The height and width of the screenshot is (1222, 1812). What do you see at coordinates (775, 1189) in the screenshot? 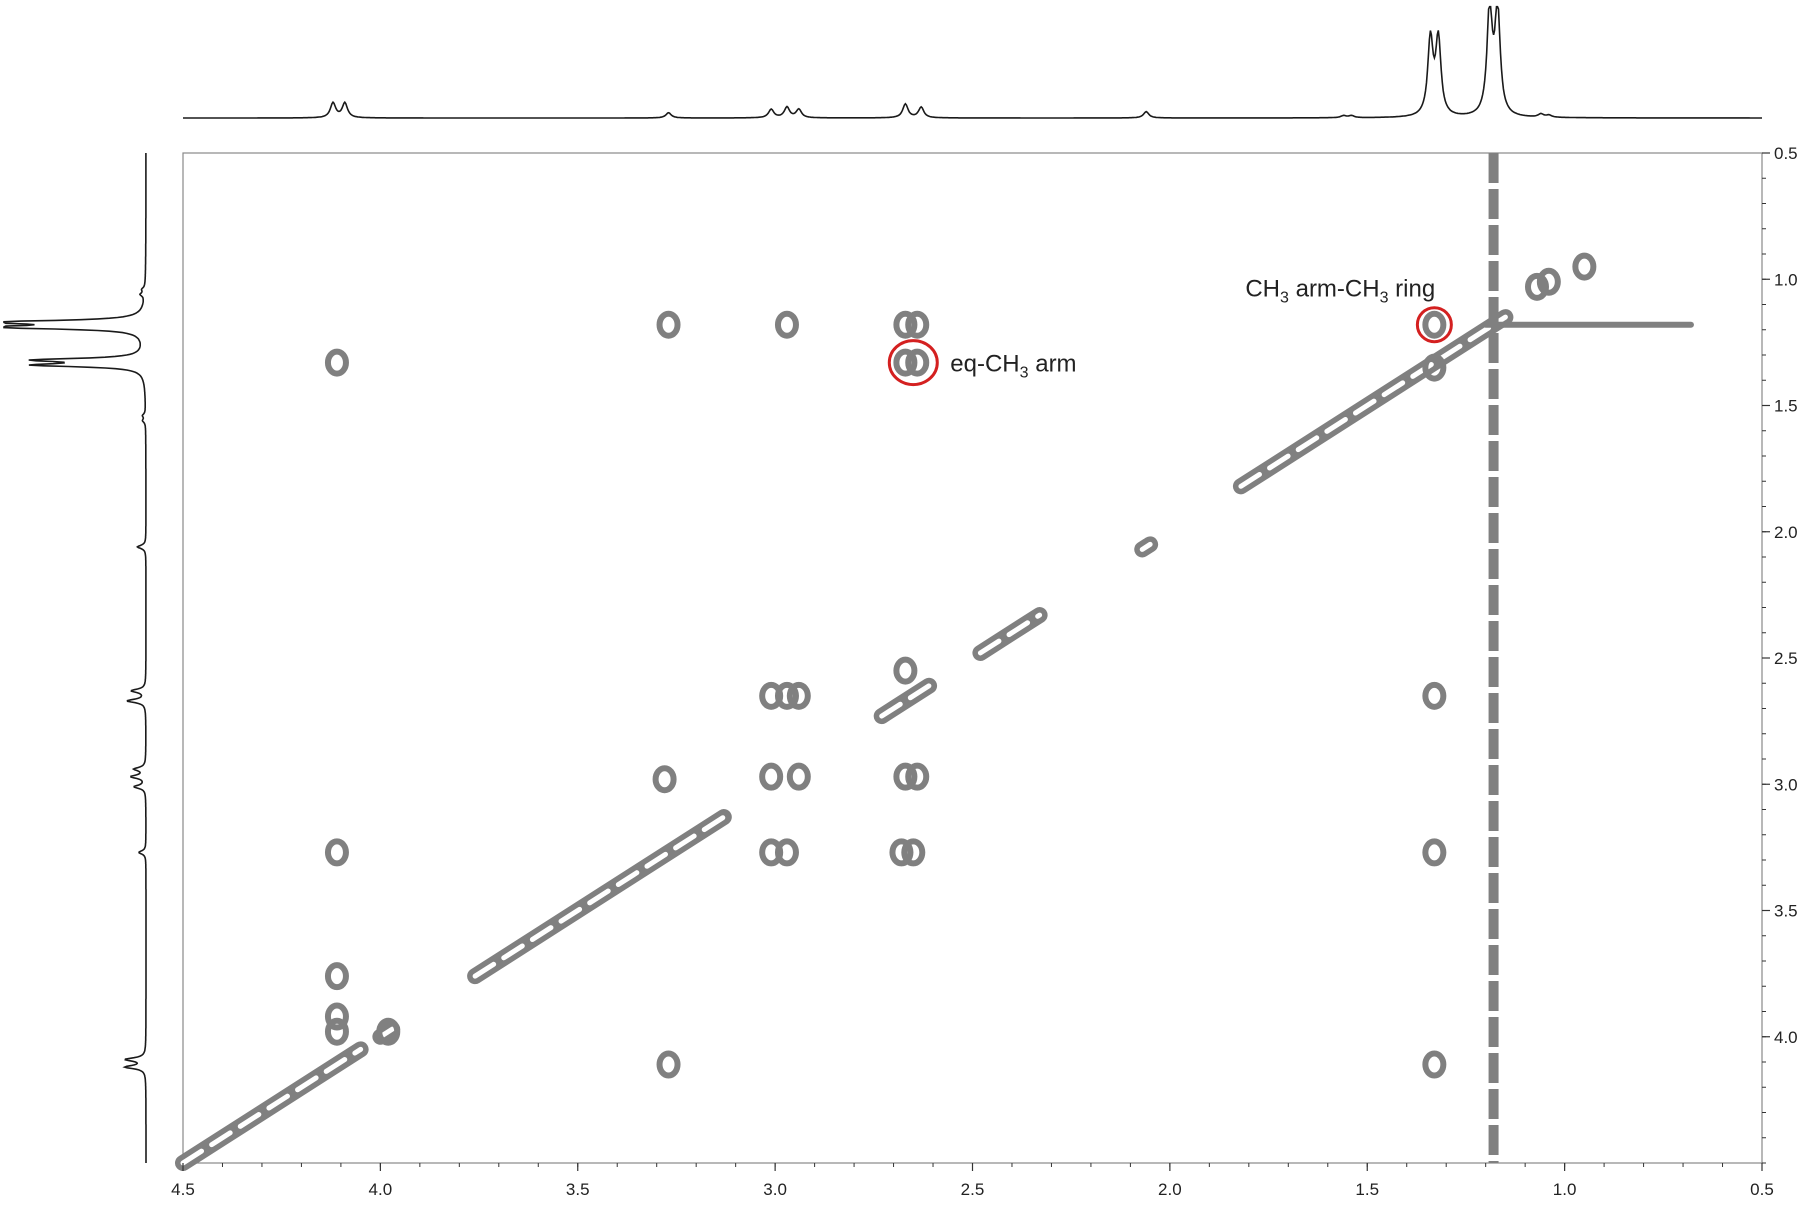
I see `x-tick-label: 3.0` at bounding box center [775, 1189].